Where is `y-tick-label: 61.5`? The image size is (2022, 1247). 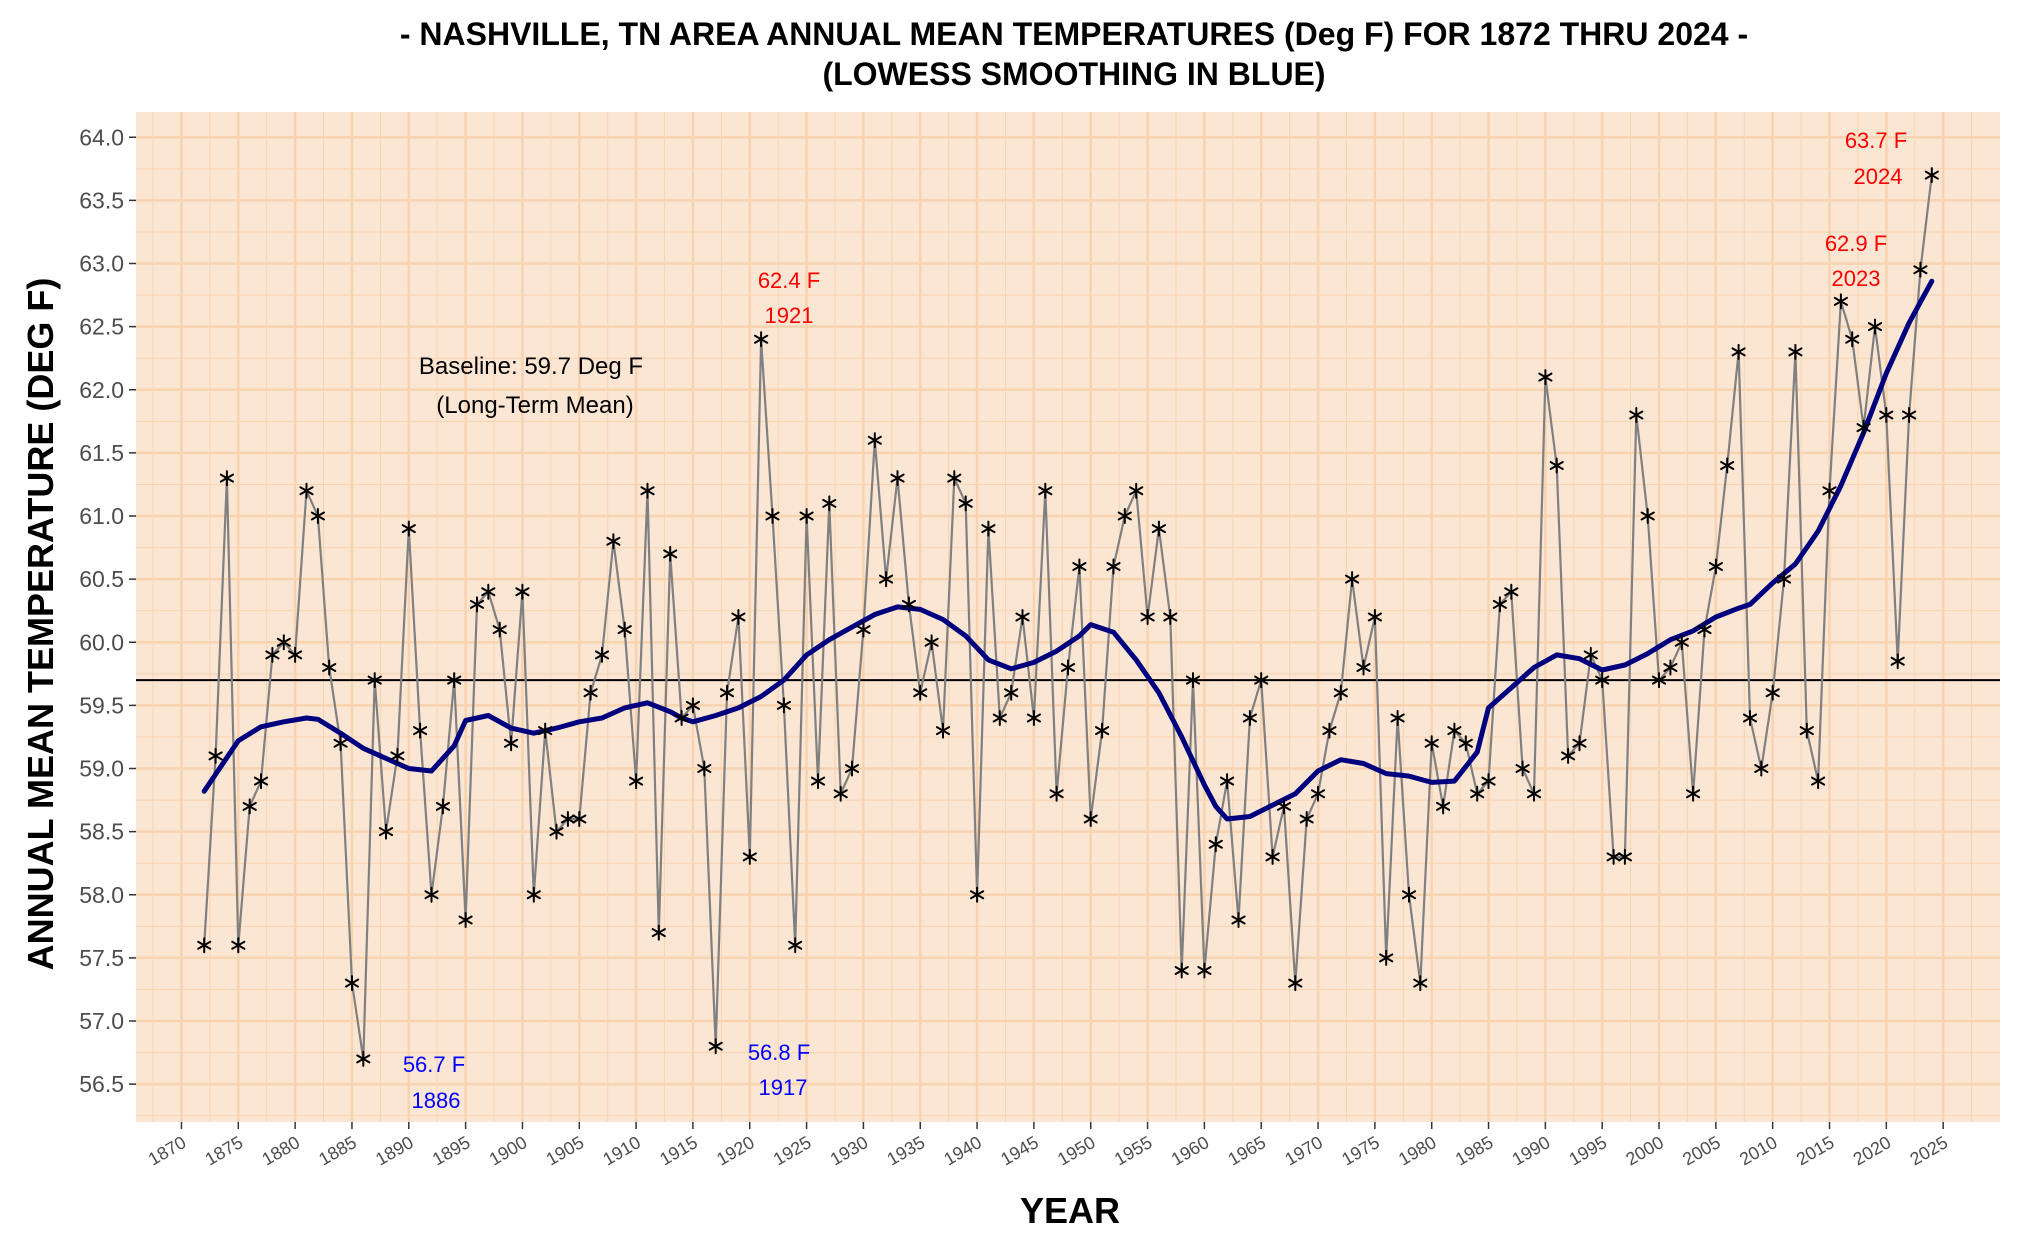
y-tick-label: 61.5 is located at coordinates (101, 453).